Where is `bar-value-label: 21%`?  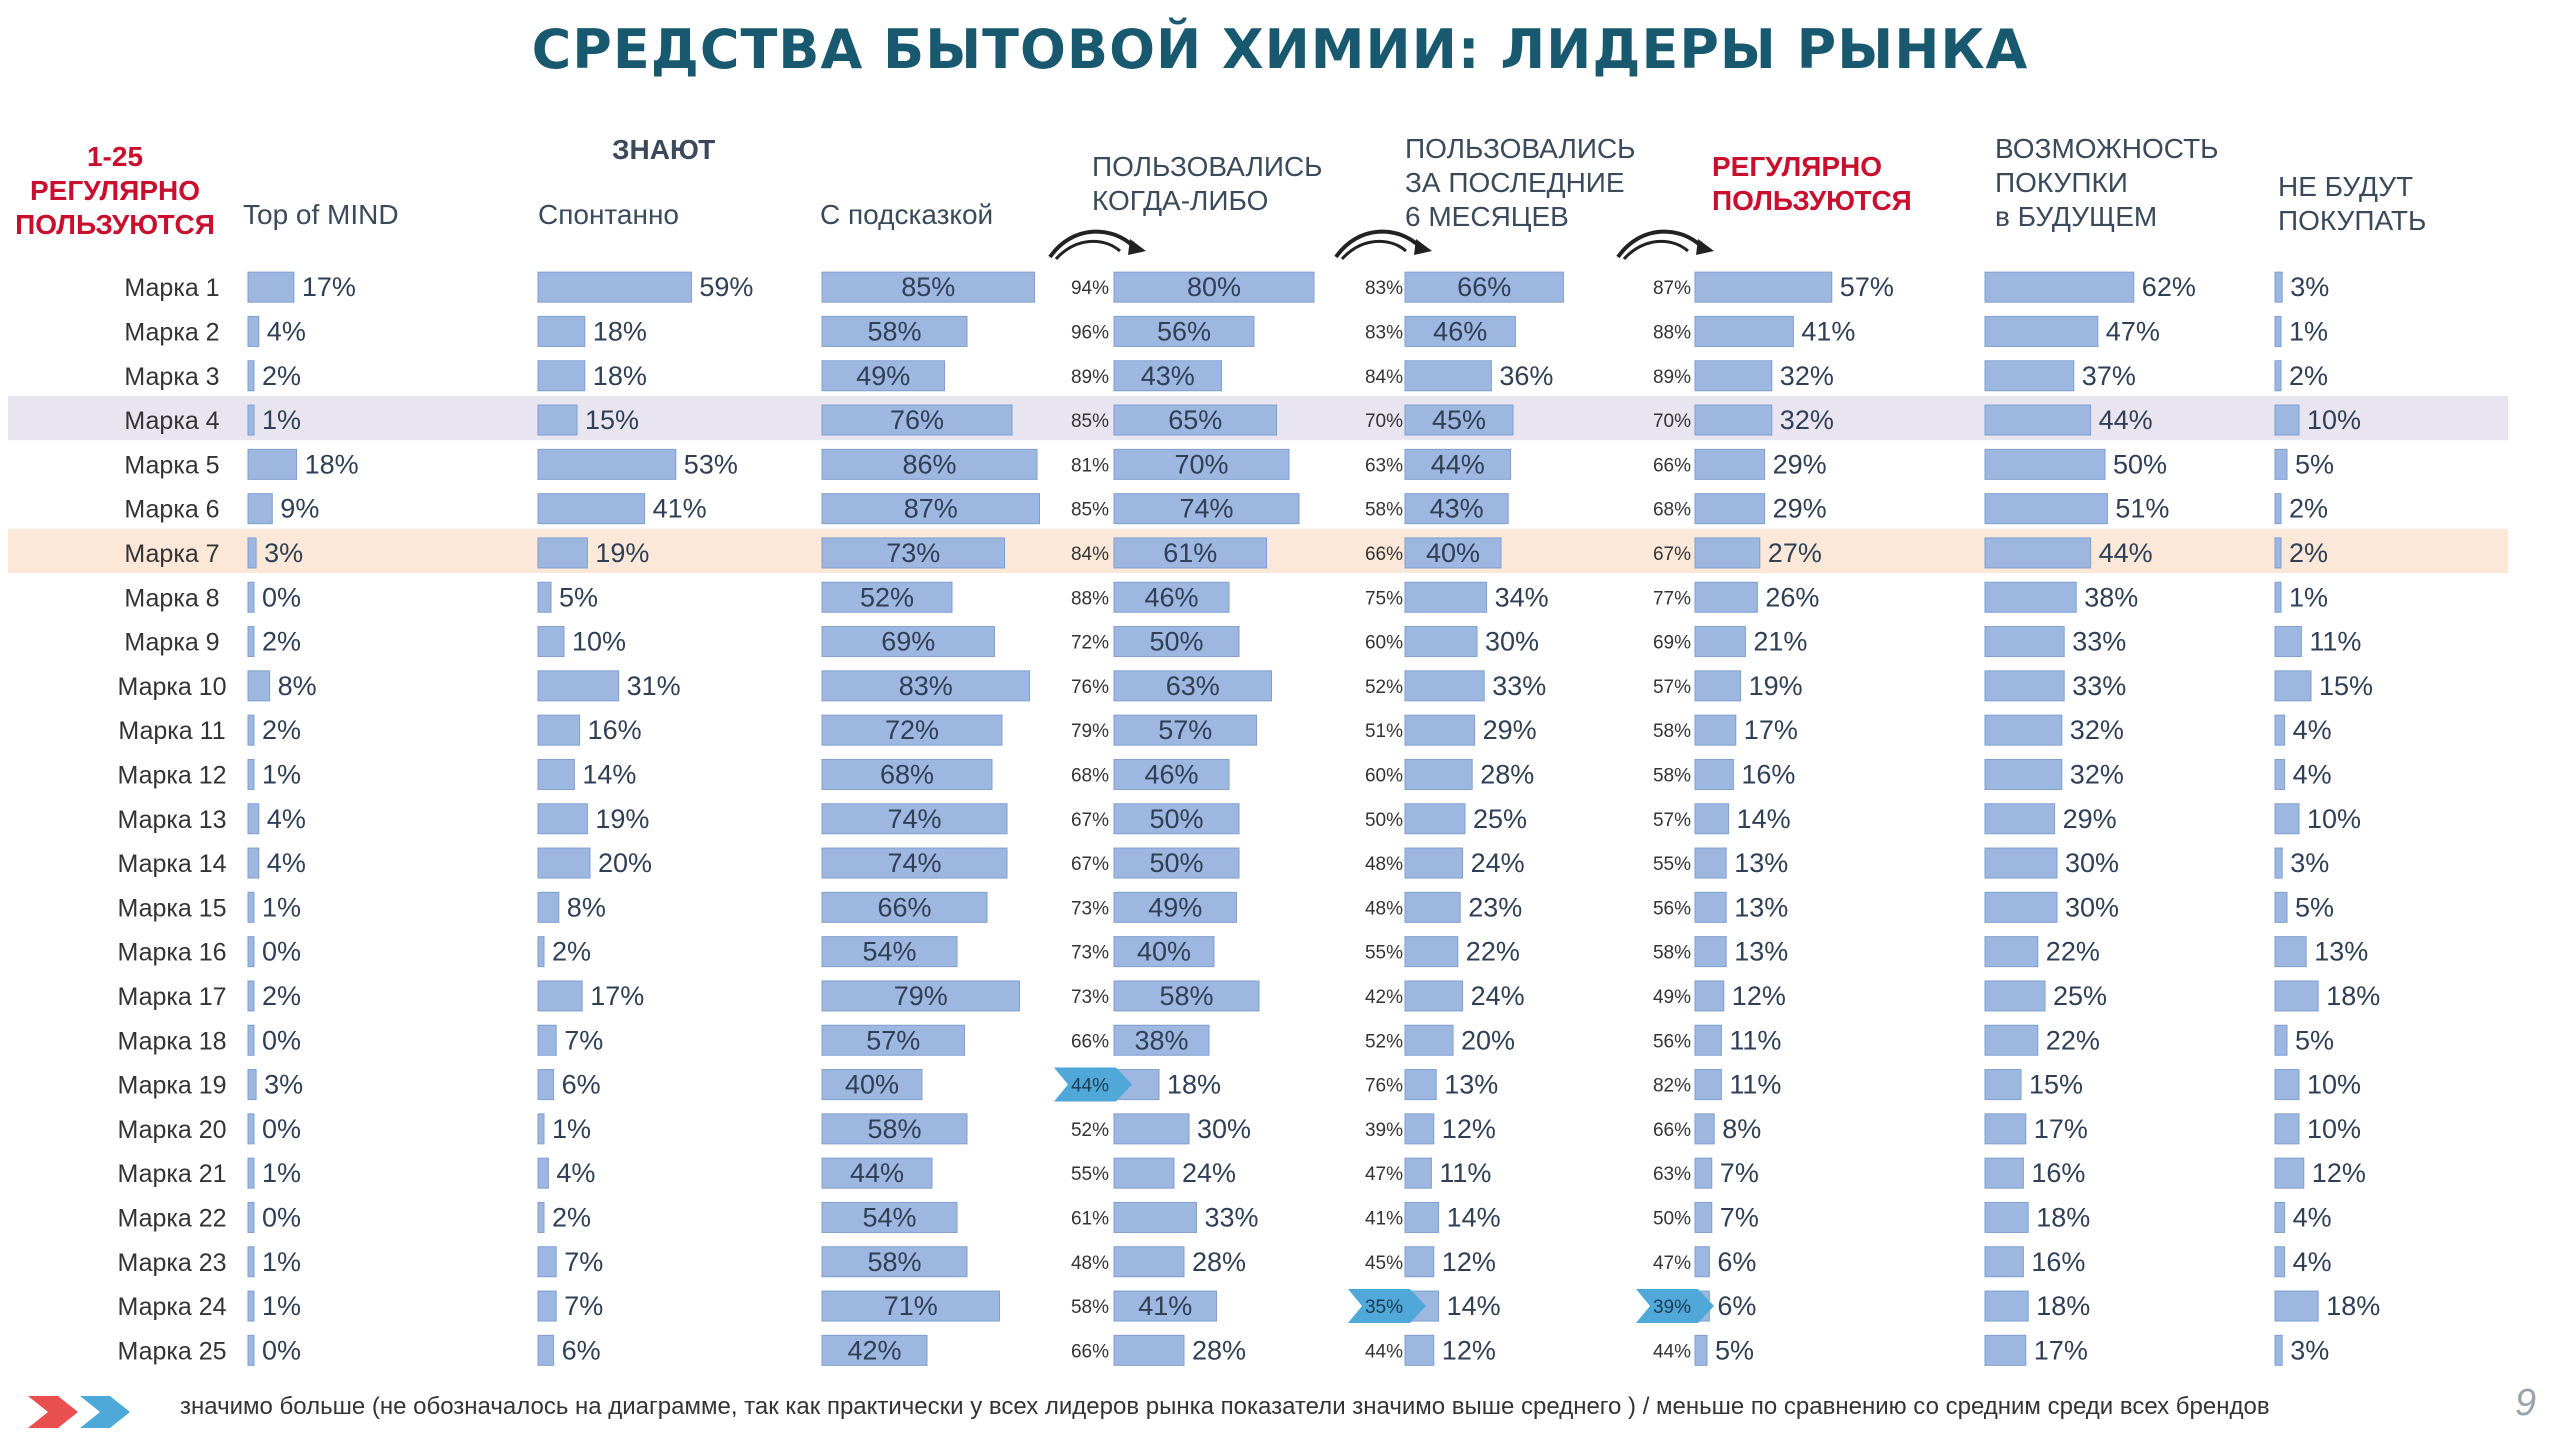 bar-value-label: 21% is located at coordinates (1780, 642).